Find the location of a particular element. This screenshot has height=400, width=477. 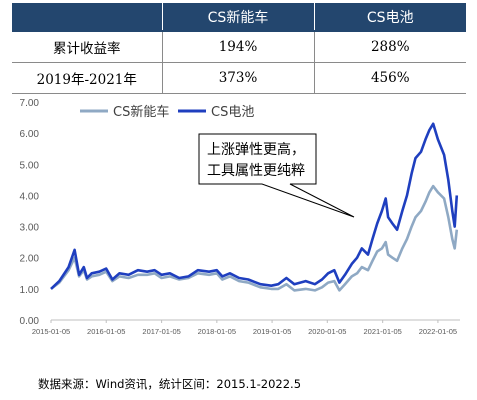

y-tick-label: 1.00 is located at coordinates (30, 290).